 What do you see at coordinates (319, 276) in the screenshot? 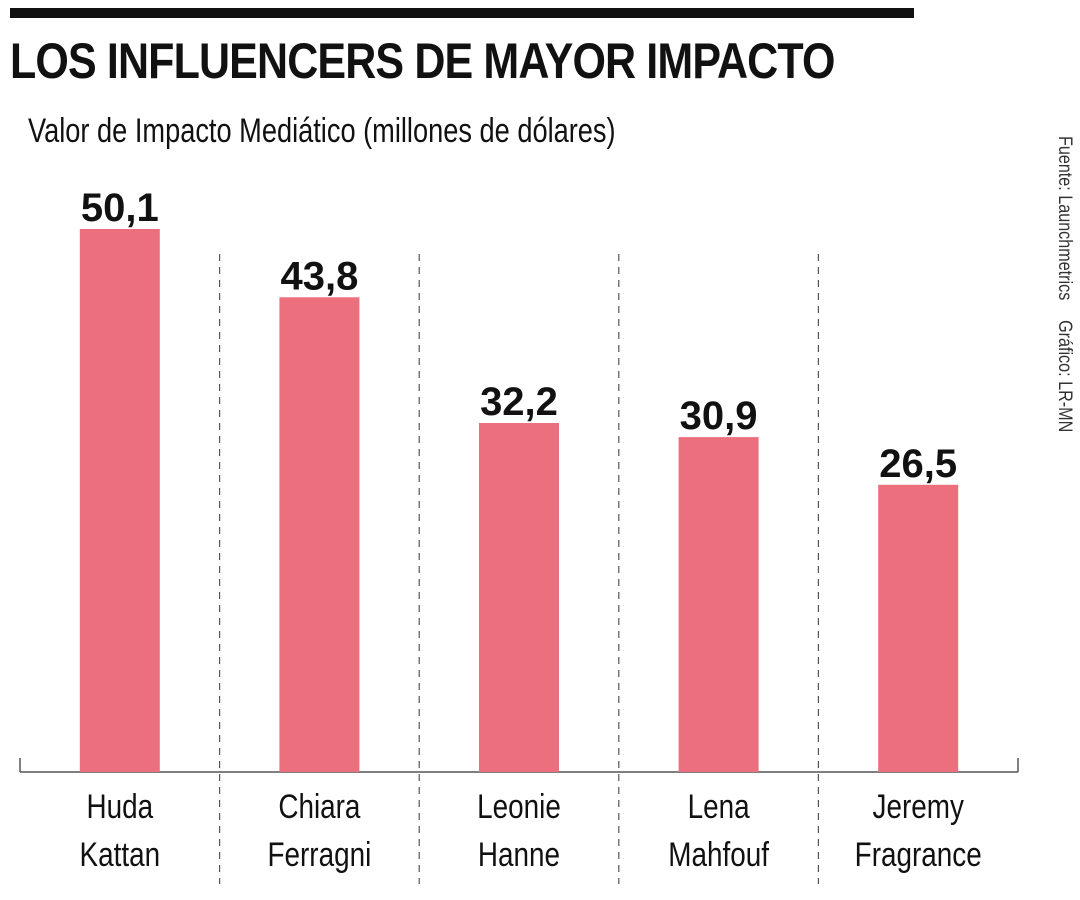
I see `value-label: 43,8` at bounding box center [319, 276].